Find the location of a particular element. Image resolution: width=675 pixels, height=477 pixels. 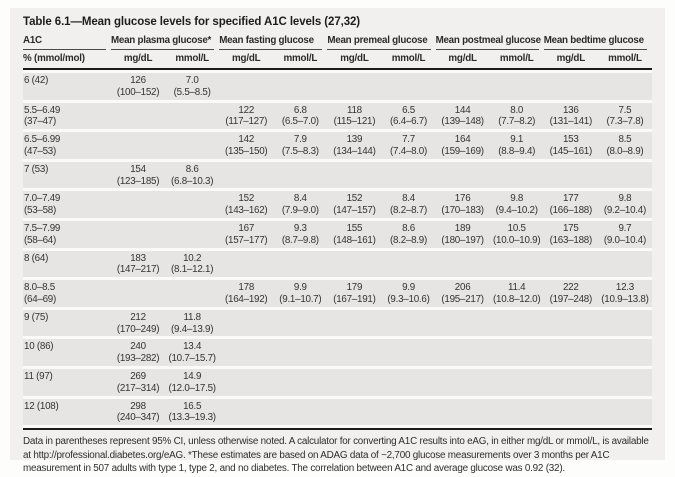

value-cell: 7.7 (7.4–8.0) is located at coordinates (408, 147).